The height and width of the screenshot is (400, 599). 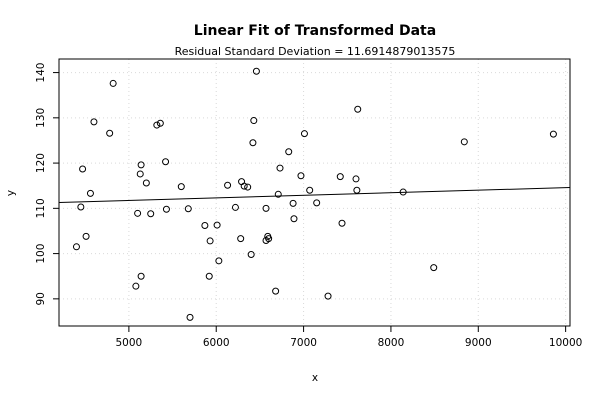 I want to click on x-tick-label: 10000, so click(x=565, y=343).